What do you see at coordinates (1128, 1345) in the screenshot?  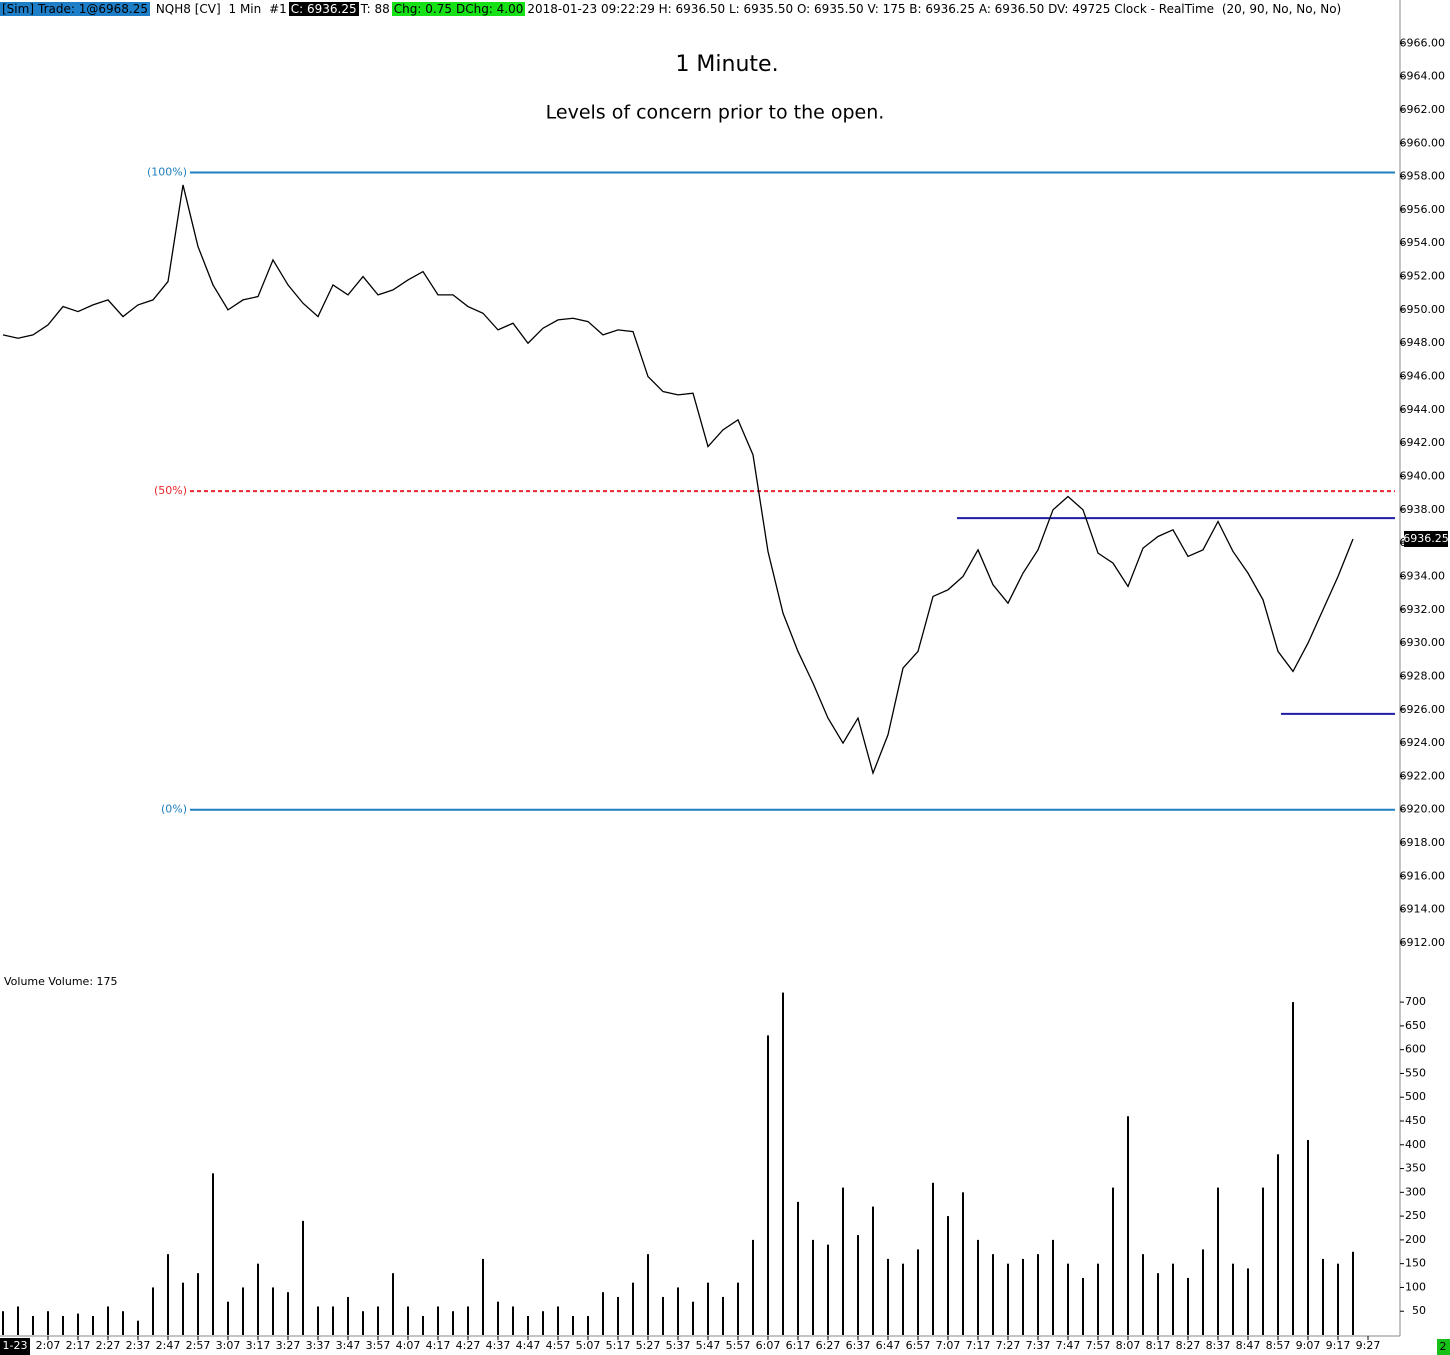 I see `x-tick-label: 8:07` at bounding box center [1128, 1345].